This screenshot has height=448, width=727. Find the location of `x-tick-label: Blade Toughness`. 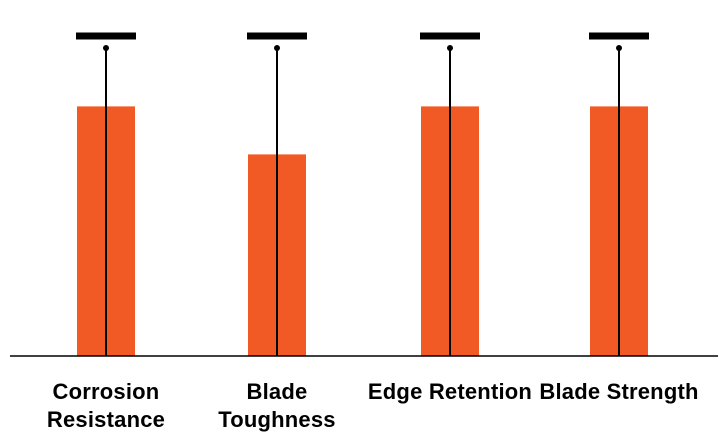

x-tick-label: Blade Toughness is located at coordinates (277, 405).